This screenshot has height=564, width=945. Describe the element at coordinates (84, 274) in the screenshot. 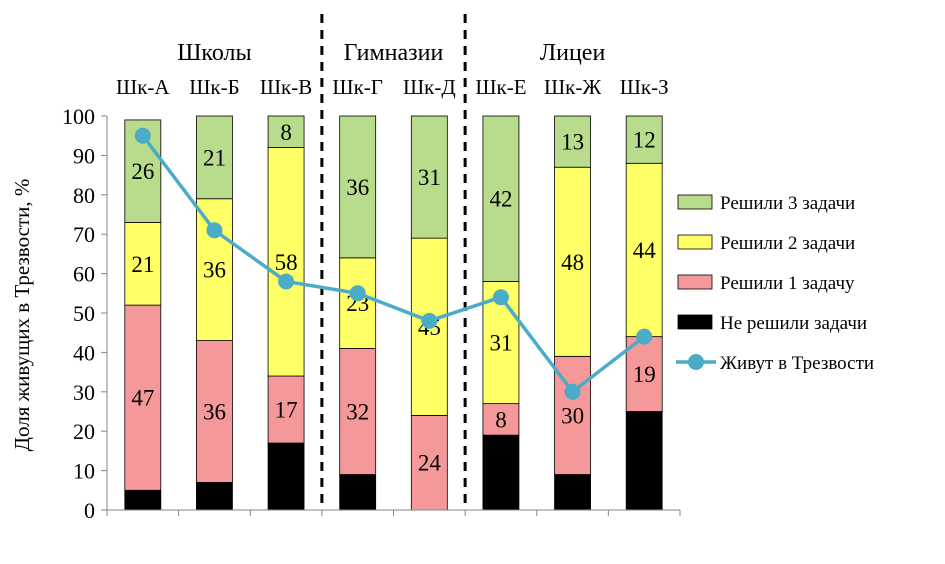

I see `y-tick-label: 60` at that location.